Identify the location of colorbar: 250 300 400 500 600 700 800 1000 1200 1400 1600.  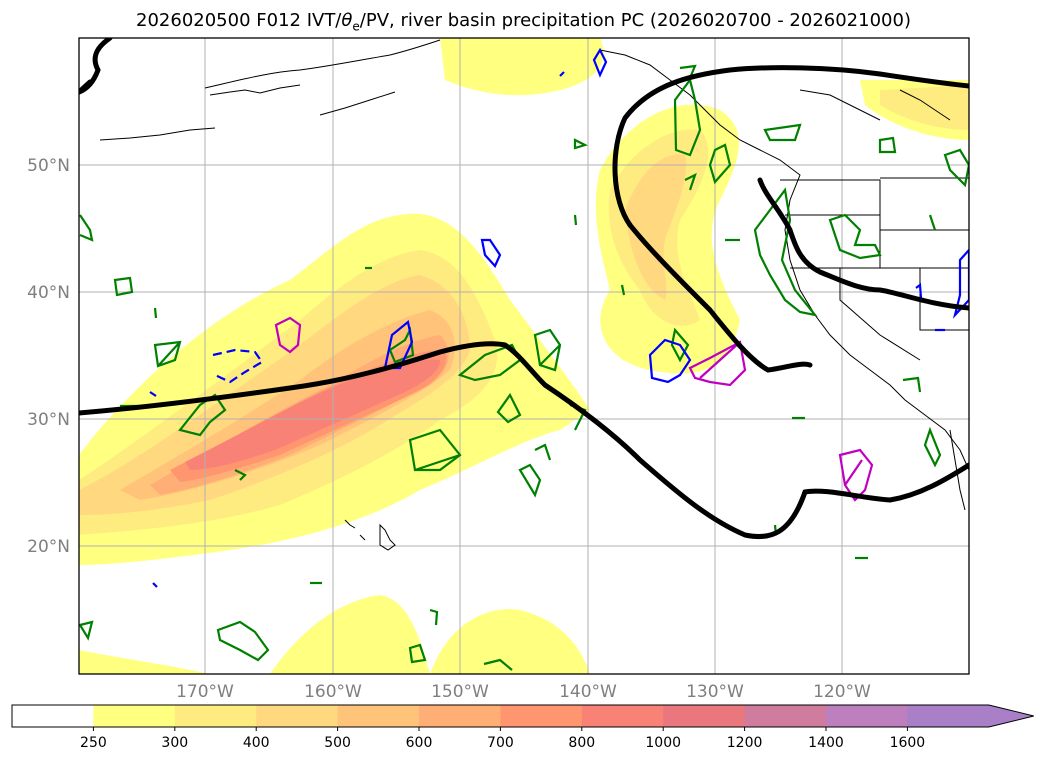
(522, 727).